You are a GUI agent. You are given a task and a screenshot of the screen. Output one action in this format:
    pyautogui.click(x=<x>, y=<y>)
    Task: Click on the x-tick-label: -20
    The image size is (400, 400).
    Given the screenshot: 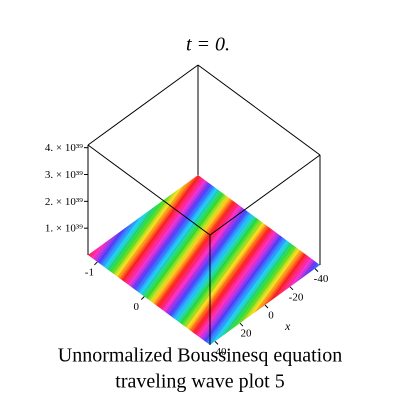 What is the action you would take?
    pyautogui.click(x=296, y=297)
    